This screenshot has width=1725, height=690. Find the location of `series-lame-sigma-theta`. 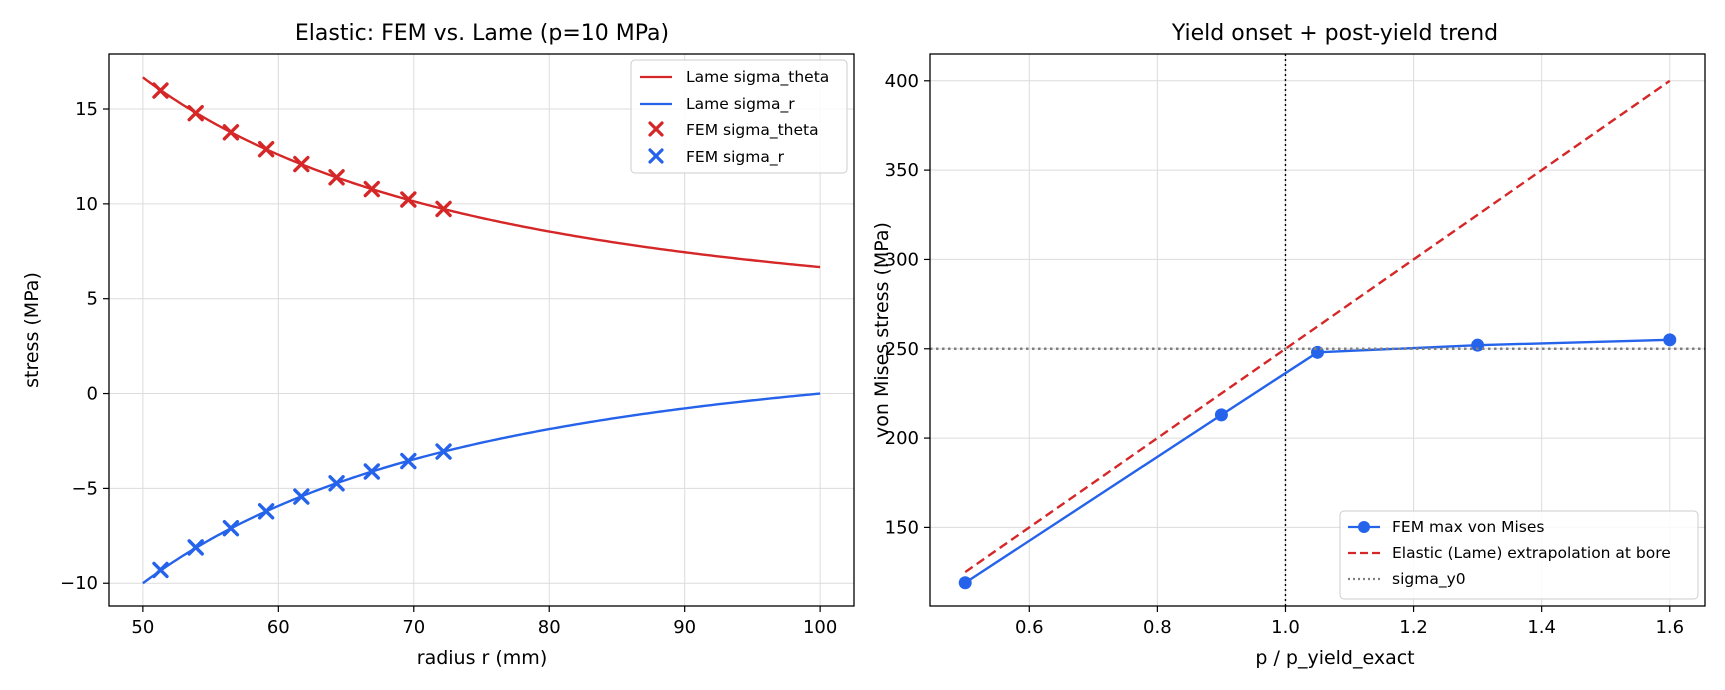

series-lame-sigma-theta is located at coordinates (481, 172).